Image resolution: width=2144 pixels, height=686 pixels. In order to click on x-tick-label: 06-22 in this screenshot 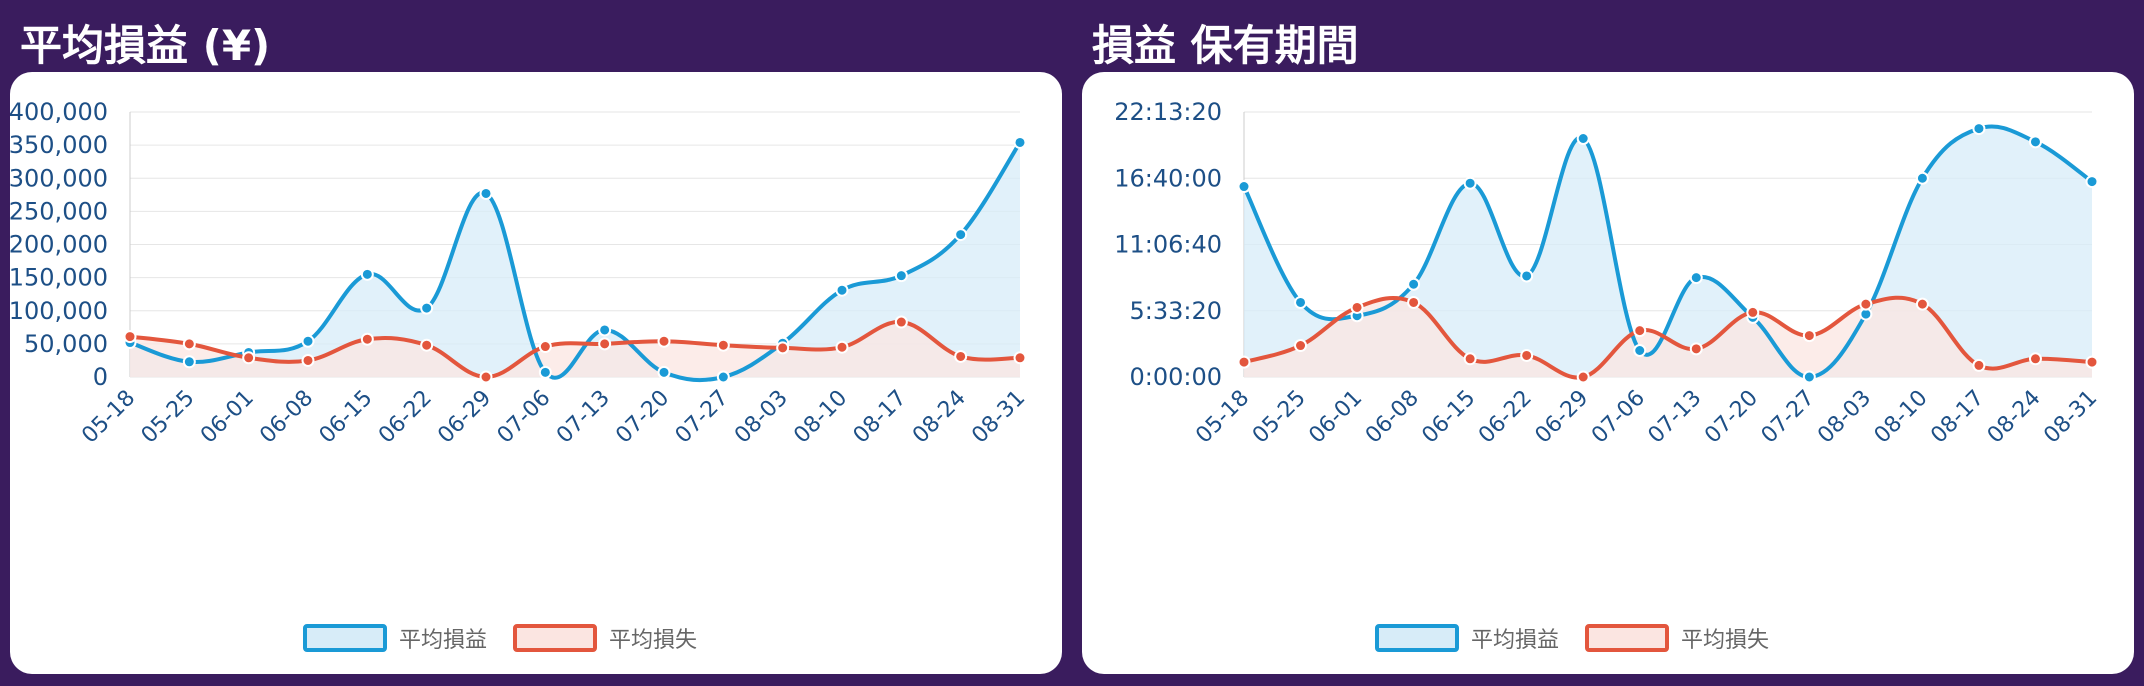, I will do `click(405, 417)`.